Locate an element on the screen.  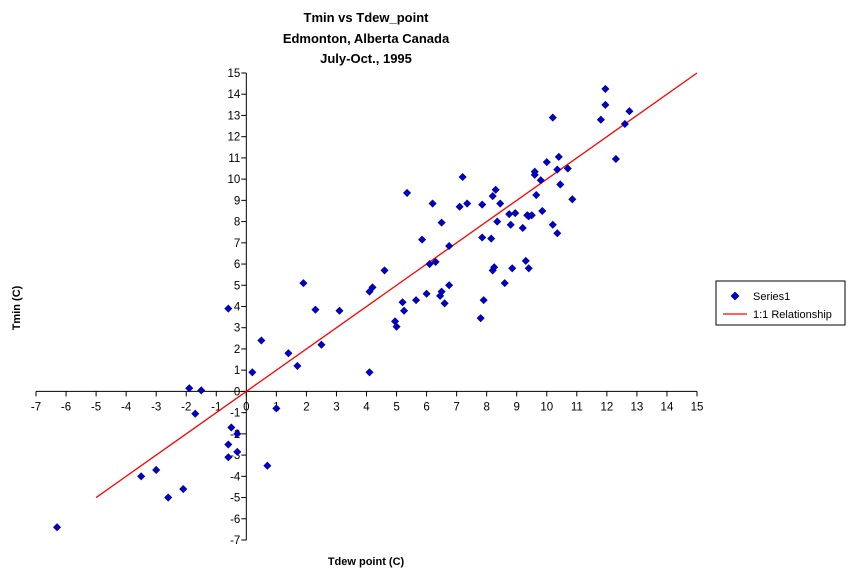
legend-series1-label: Series1 is located at coordinates (771, 297).